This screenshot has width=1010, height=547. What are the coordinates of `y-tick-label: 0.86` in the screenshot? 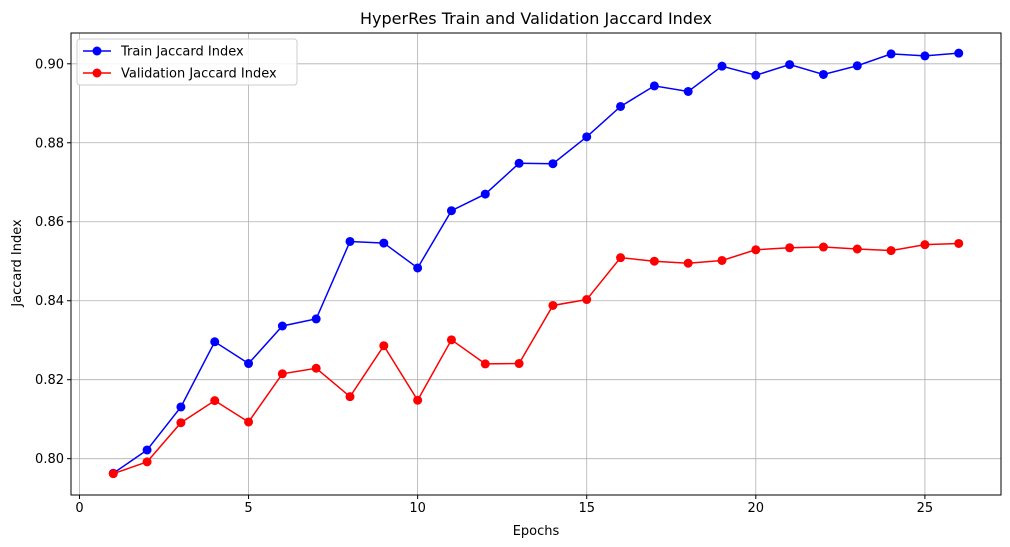 It's located at (49, 222).